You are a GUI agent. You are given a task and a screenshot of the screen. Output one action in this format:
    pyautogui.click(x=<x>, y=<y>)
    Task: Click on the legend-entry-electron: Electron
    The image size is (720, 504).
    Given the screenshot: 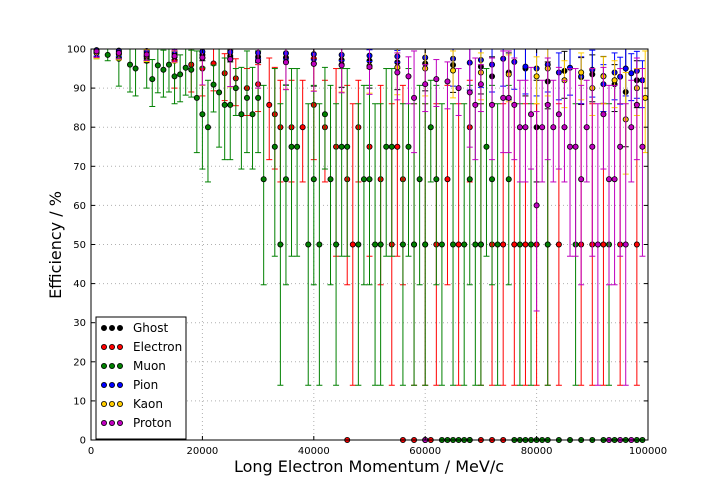 What is the action you would take?
    pyautogui.click(x=141, y=347)
    